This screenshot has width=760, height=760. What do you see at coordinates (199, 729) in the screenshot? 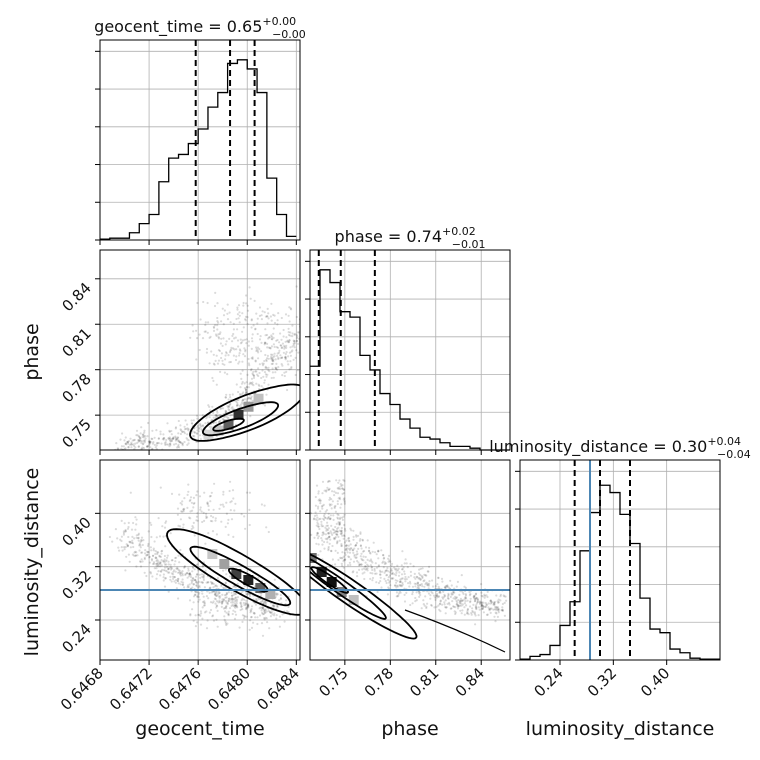
I see `xlabel-geocent-time: geocent_time` at bounding box center [199, 729].